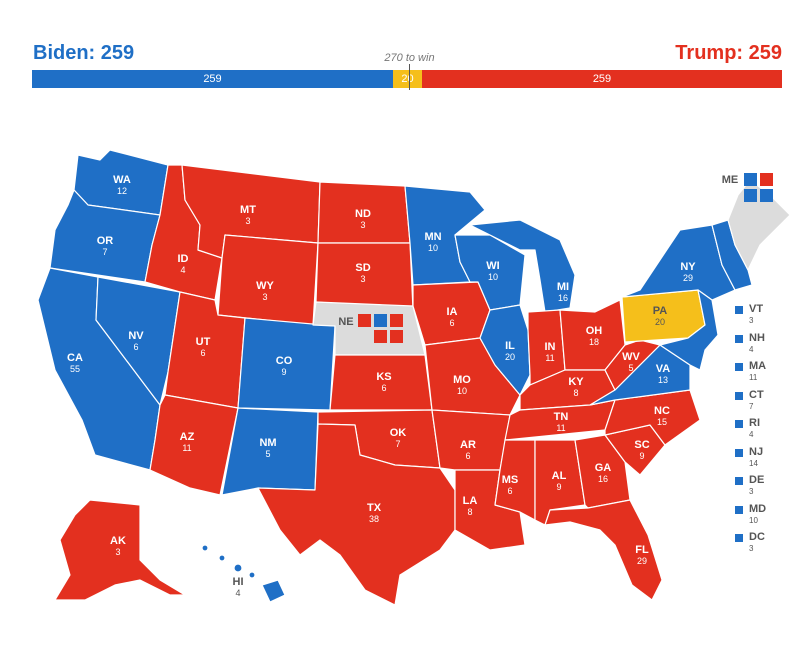  What do you see at coordinates (631, 357) in the screenshot?
I see `label-wv-abbr: WV` at bounding box center [631, 357].